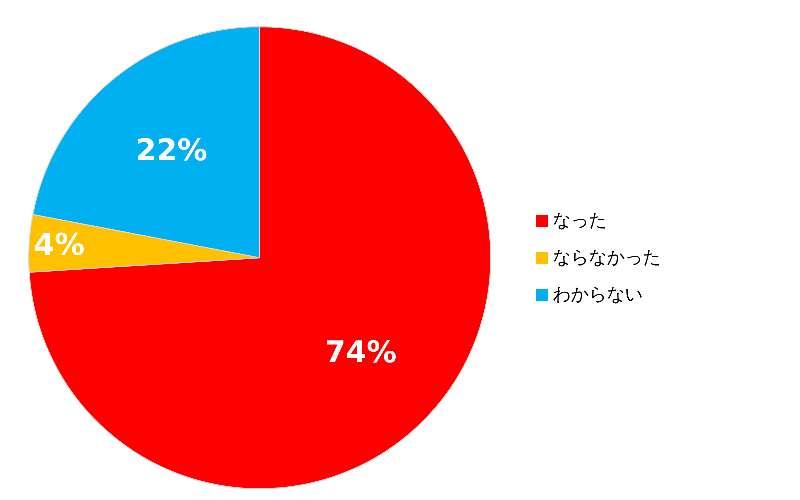 This screenshot has width=800, height=500. What do you see at coordinates (59, 245) in the screenshot?
I see `data-label: 4%` at bounding box center [59, 245].